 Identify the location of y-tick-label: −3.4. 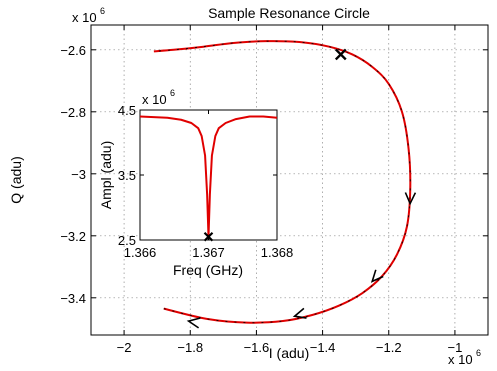
(73, 298).